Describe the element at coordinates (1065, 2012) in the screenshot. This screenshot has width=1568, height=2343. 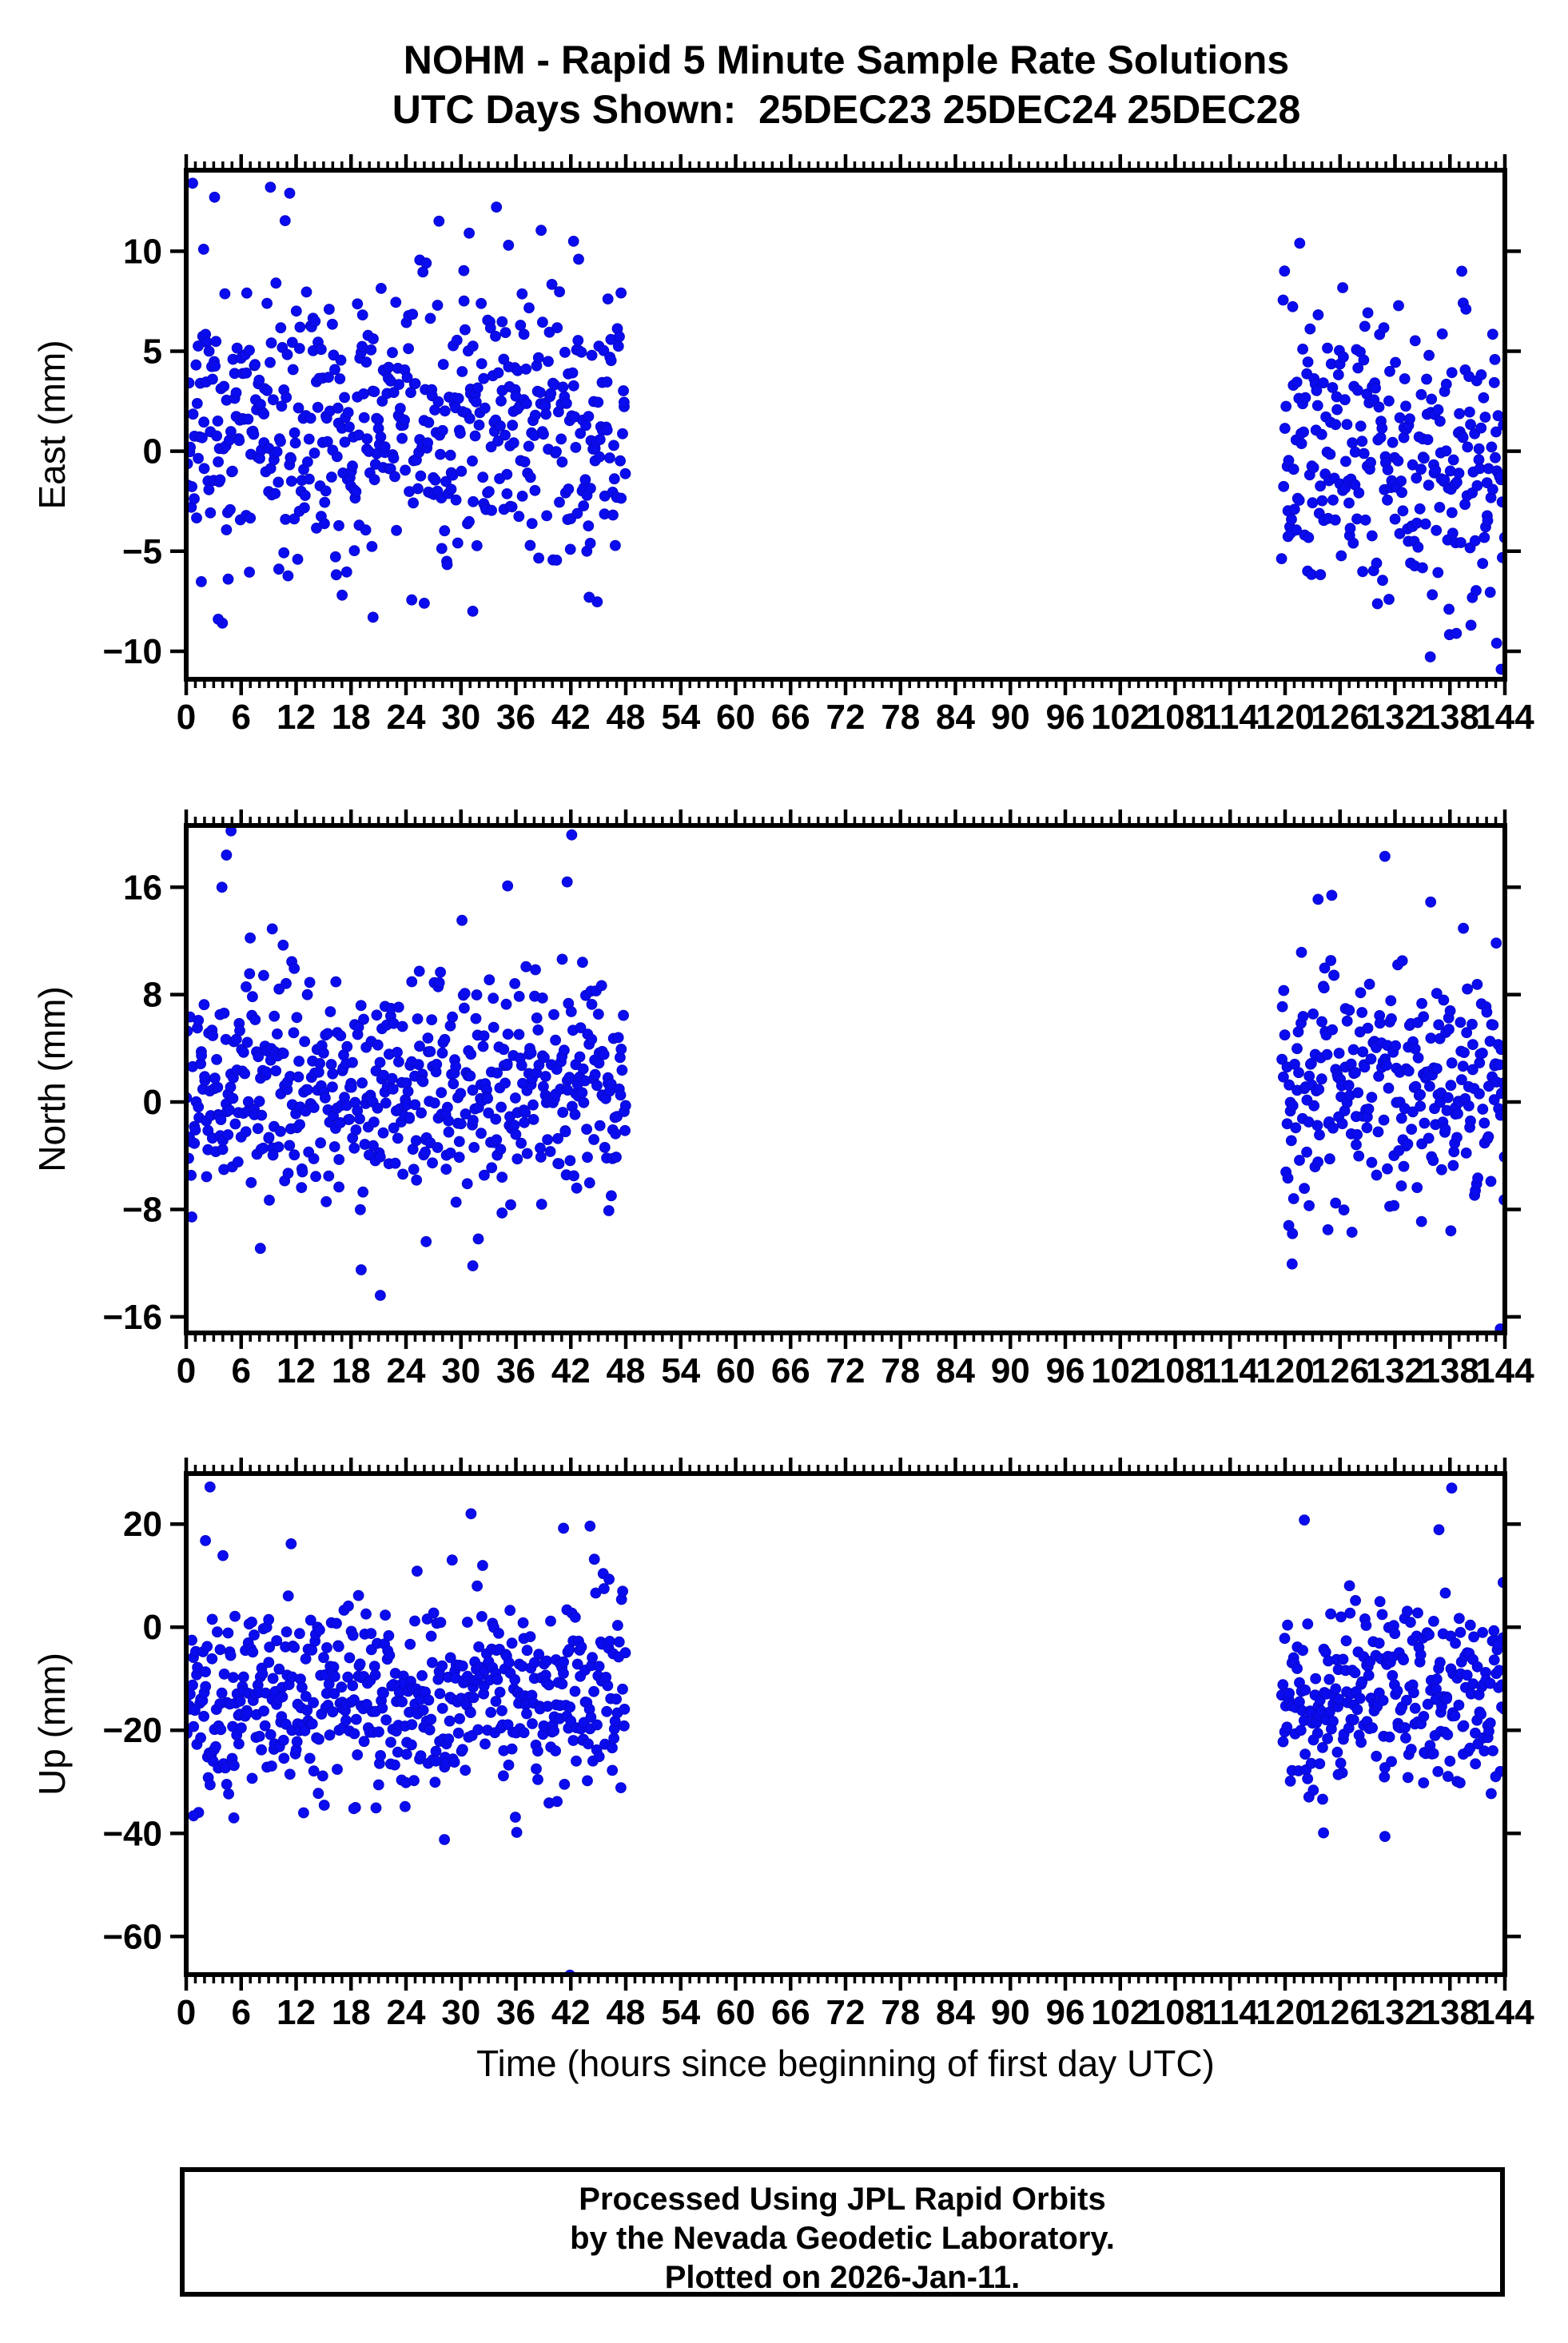
I see `x-tick-label: 96` at that location.